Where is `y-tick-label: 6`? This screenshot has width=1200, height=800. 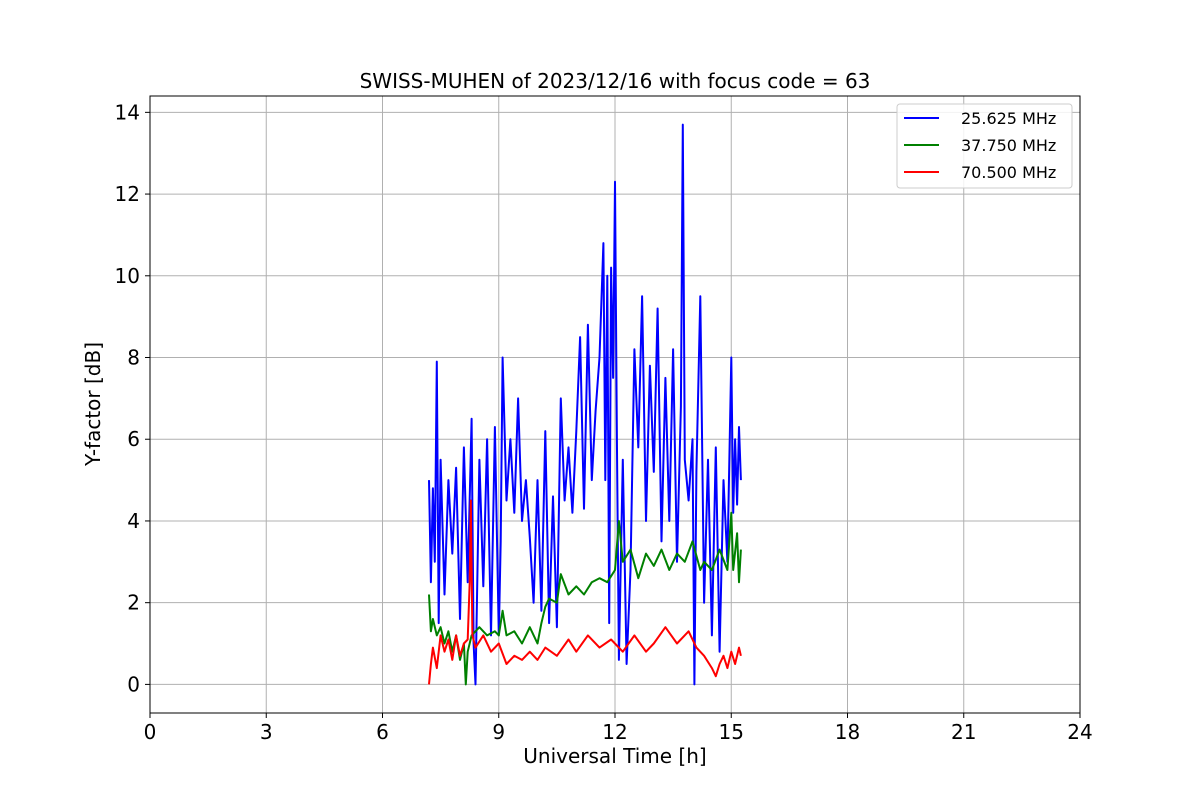 y-tick-label: 6 is located at coordinates (133, 439).